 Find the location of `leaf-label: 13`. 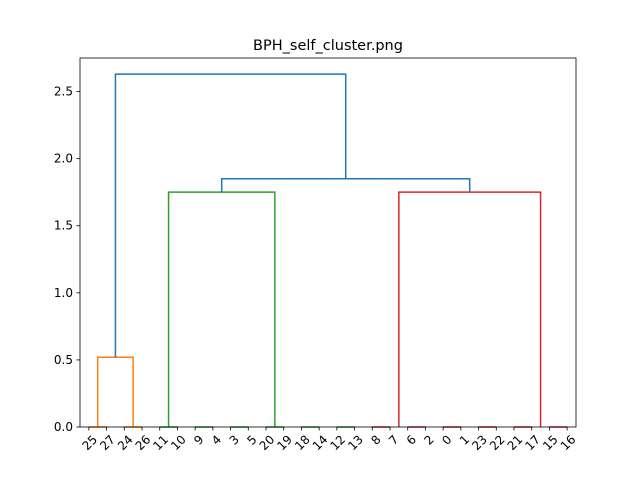

leaf-label: 13 is located at coordinates (355, 442).